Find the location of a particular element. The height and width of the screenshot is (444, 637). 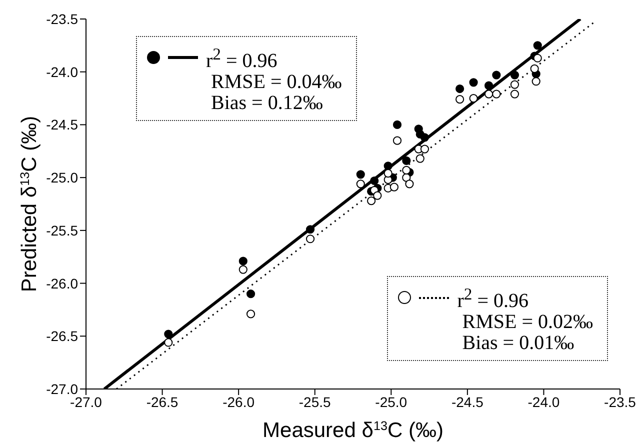

x-tick-label: -26.0 is located at coordinates (238, 402).